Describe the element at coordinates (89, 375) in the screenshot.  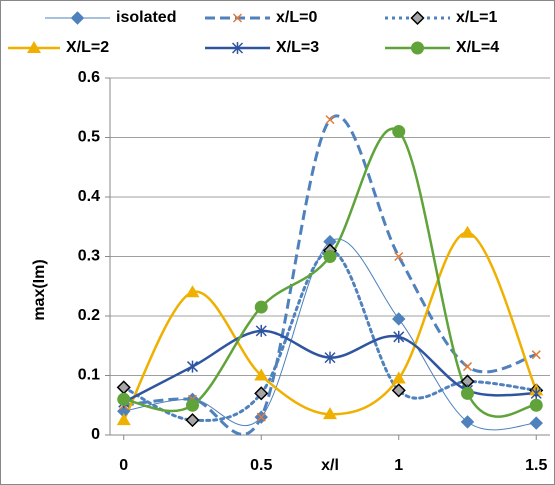
I see `y-tick-label: 0.1` at that location.